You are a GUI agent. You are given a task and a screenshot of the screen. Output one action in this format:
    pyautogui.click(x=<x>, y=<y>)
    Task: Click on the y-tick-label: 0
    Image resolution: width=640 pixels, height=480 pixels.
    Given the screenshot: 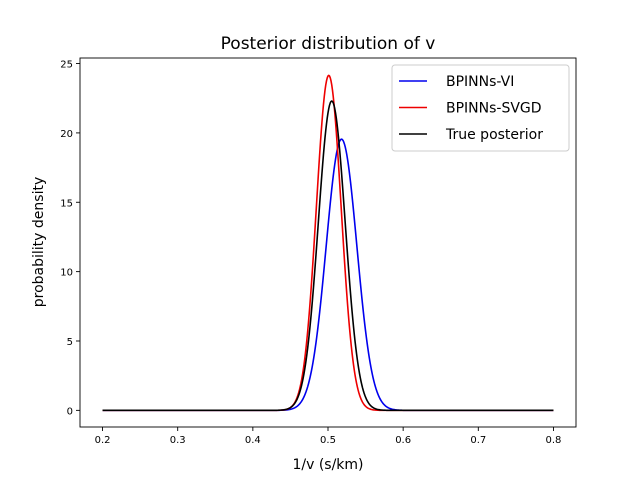 What is the action you would take?
    pyautogui.click(x=70, y=411)
    